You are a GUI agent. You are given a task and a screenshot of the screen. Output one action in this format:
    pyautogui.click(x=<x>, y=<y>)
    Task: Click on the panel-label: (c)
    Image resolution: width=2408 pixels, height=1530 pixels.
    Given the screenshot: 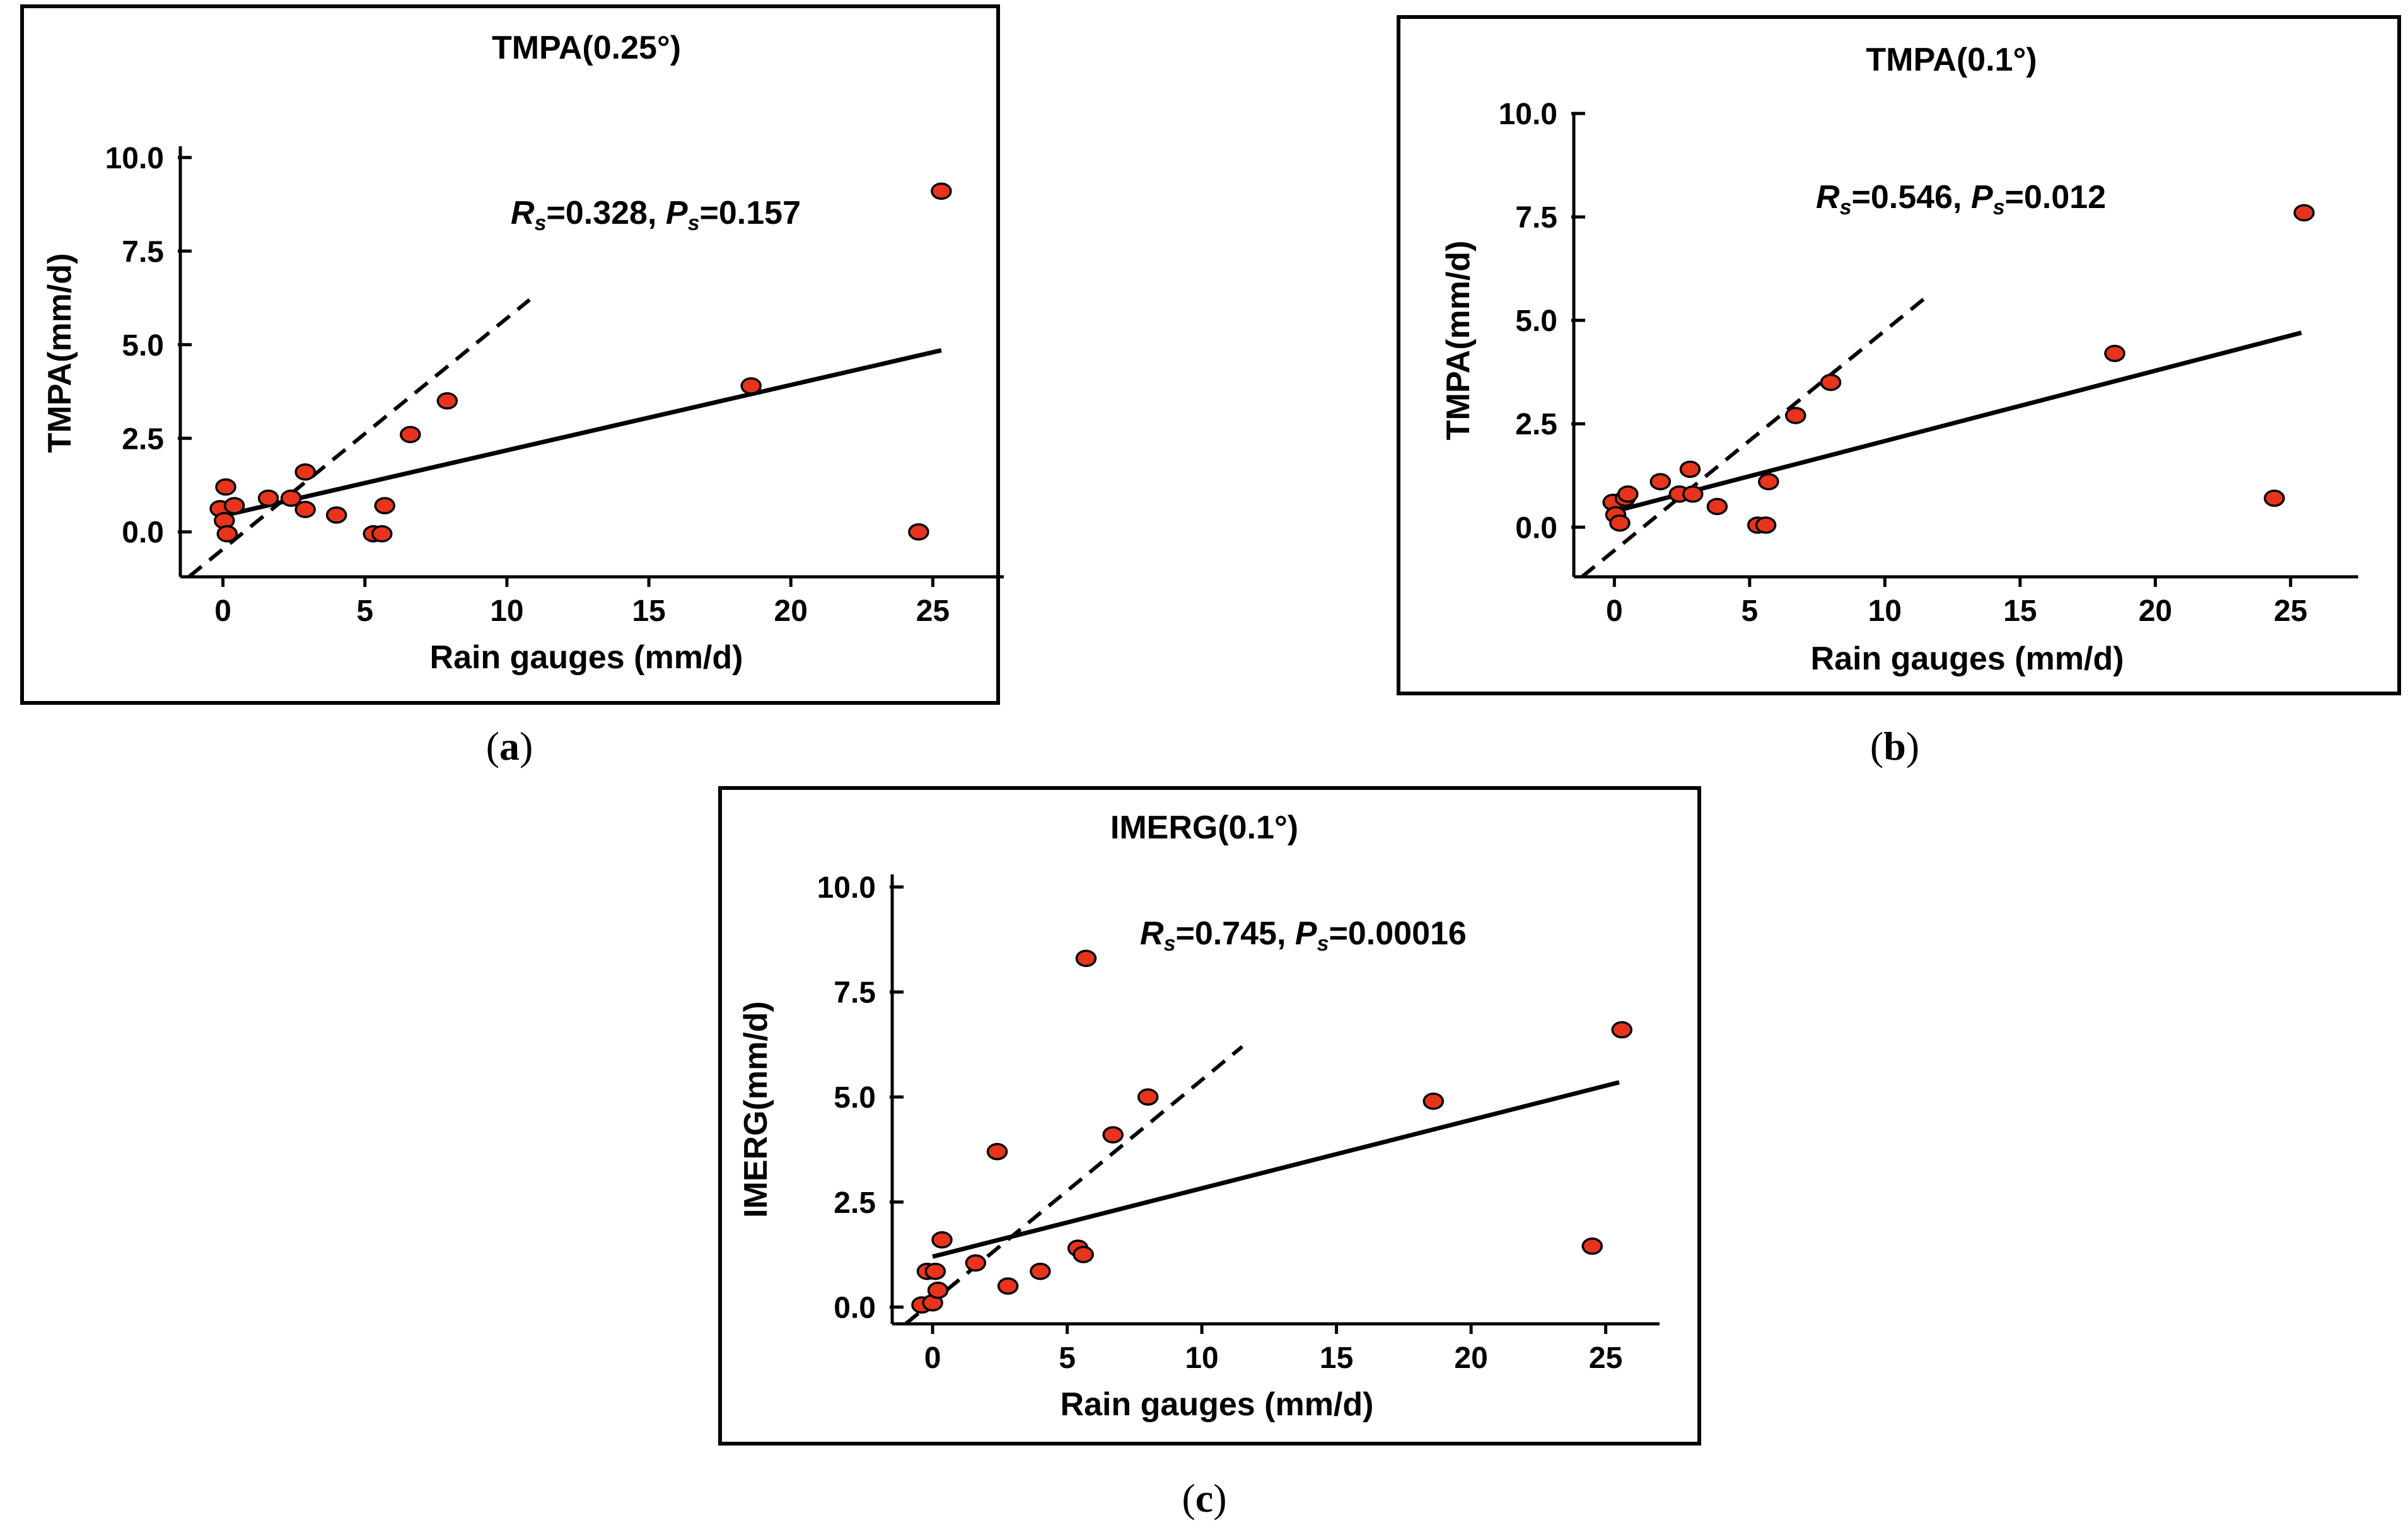 What is the action you would take?
    pyautogui.click(x=1204, y=1498)
    